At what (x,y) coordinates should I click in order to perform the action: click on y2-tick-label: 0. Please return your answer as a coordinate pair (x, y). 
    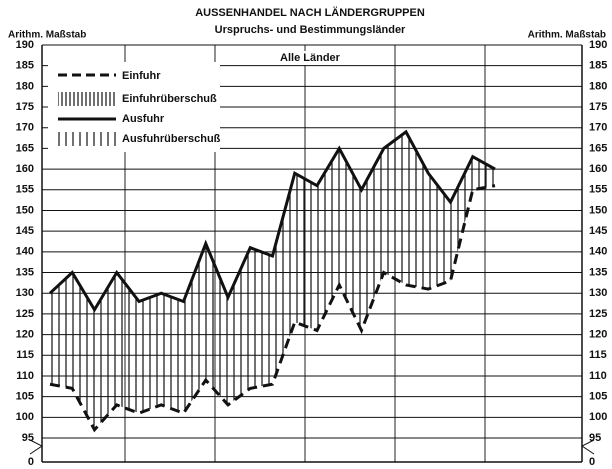
    Looking at the image, I should click on (592, 462).